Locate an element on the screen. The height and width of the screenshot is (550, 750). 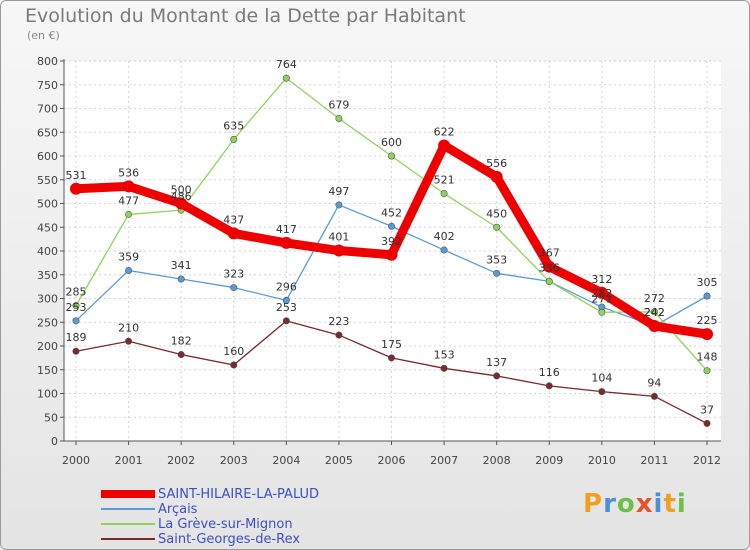
data-label-la-gr-ve-sur-mignon: 285 is located at coordinates (76, 292).